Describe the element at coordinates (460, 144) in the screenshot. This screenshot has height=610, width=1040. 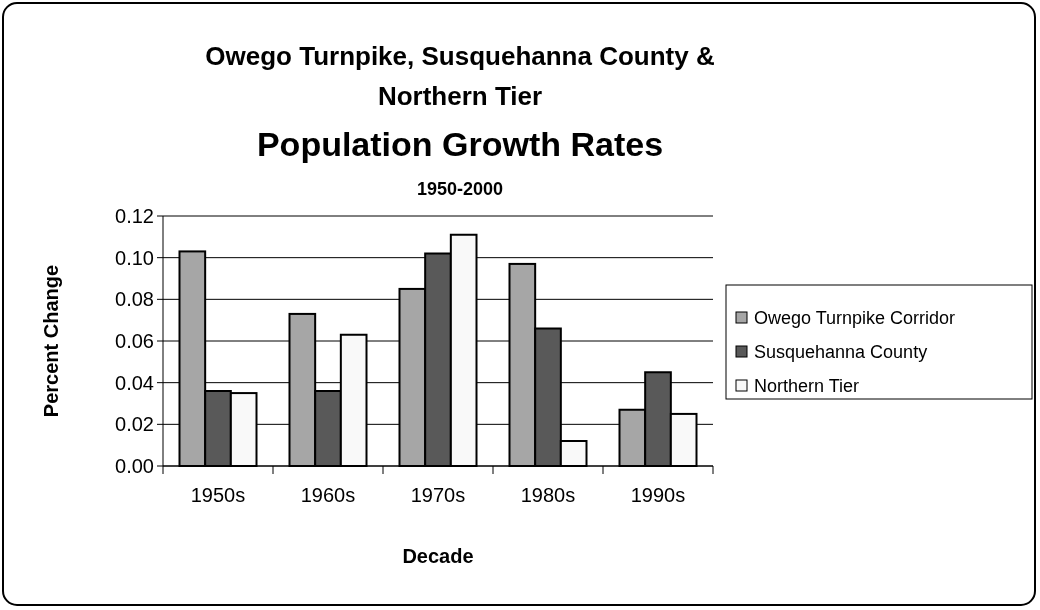
I see `chart-subtitle: Population Growth Rates` at that location.